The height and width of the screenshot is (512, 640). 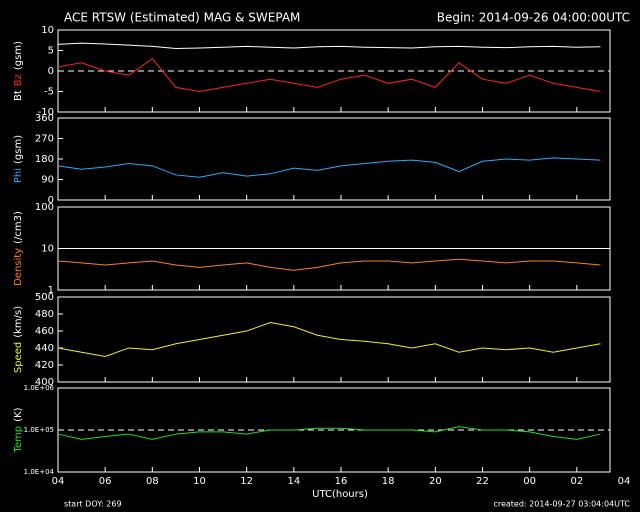 What do you see at coordinates (44, 139) in the screenshot?
I see `y-tick-label: 270` at bounding box center [44, 139].